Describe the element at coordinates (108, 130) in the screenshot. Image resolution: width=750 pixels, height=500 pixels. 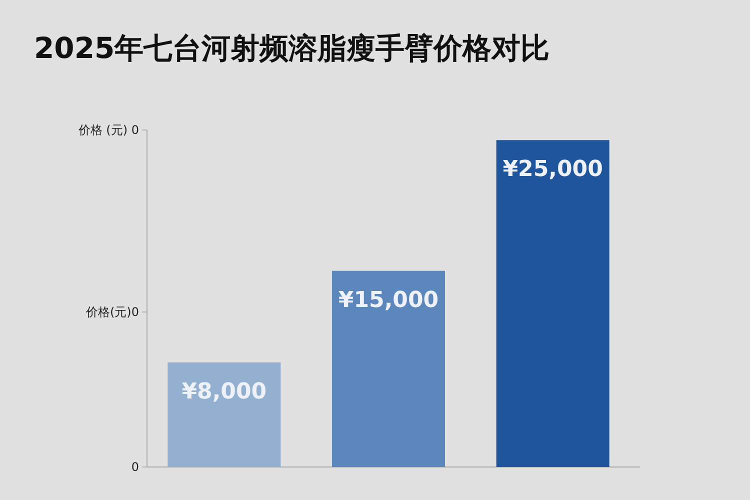
I see `text: 价格 (元) 0` at that location.